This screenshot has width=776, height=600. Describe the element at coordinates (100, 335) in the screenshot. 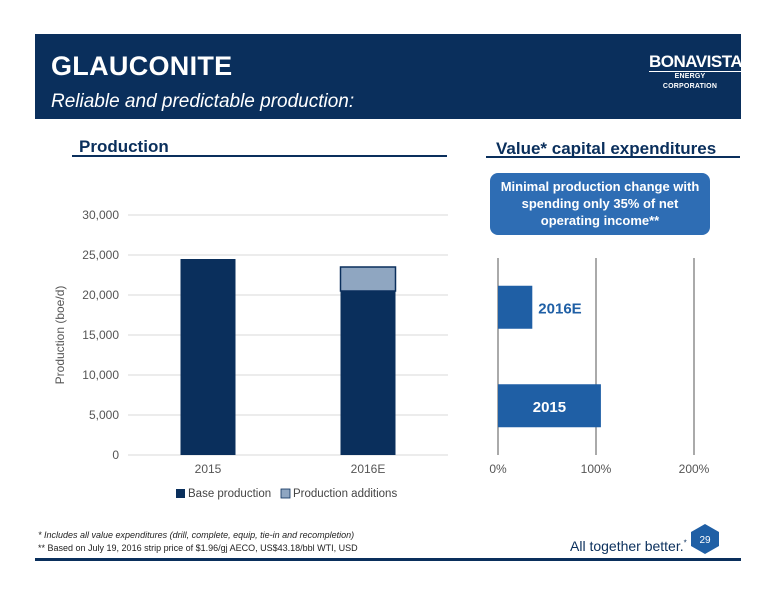

I see `y-tick-label: 15,000` at that location.